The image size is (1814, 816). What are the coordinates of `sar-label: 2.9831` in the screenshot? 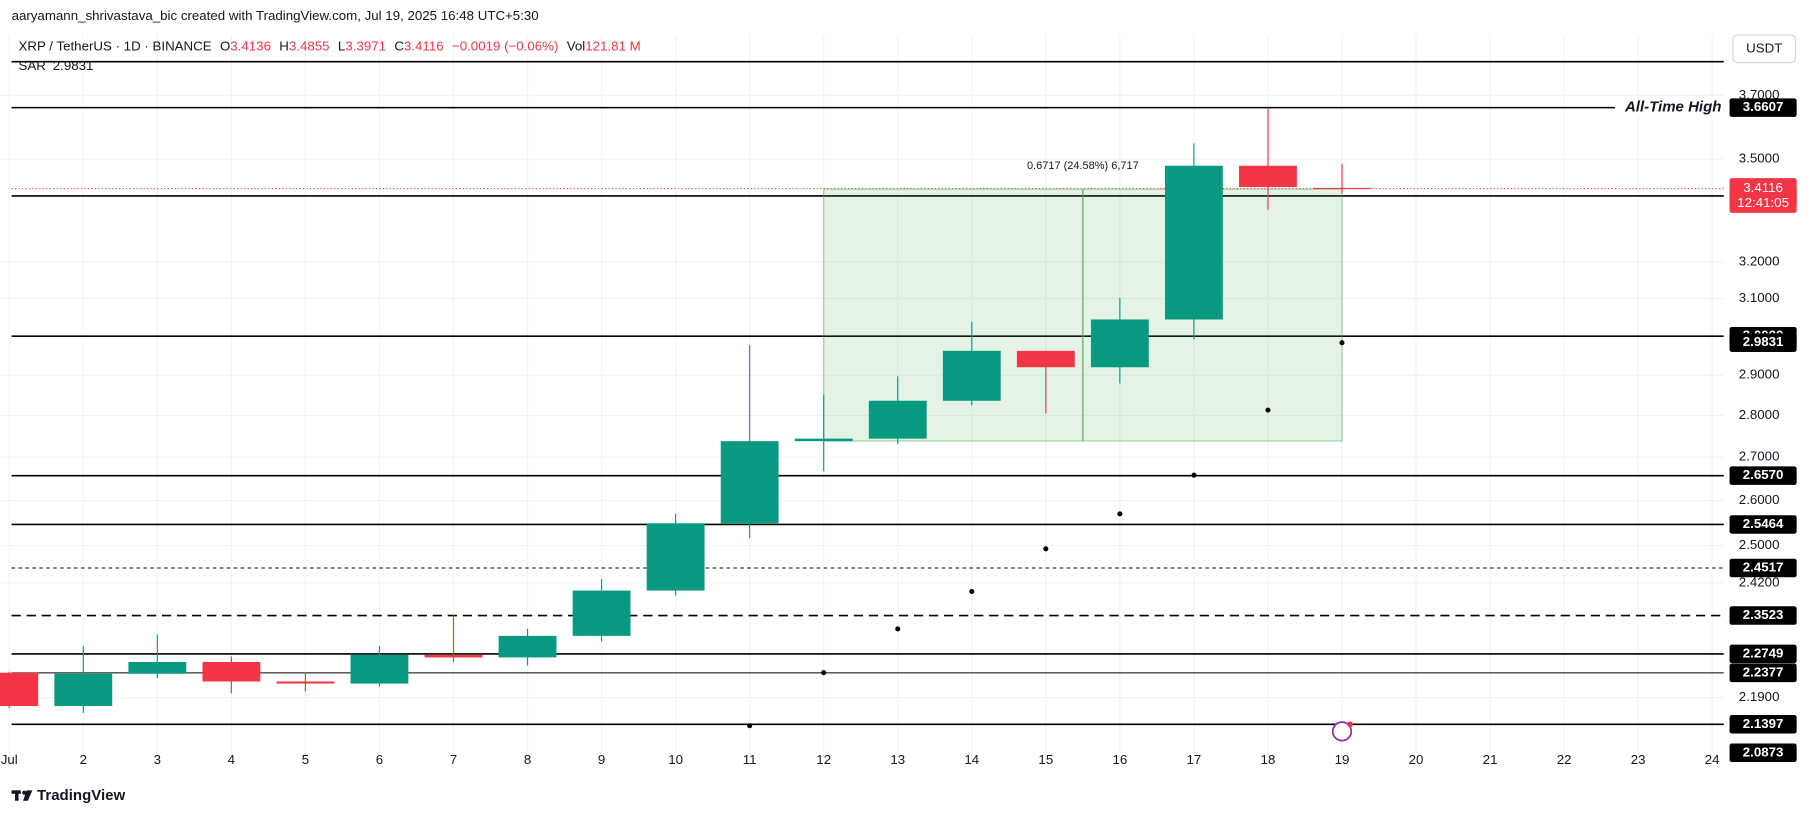 It's located at (1763, 341).